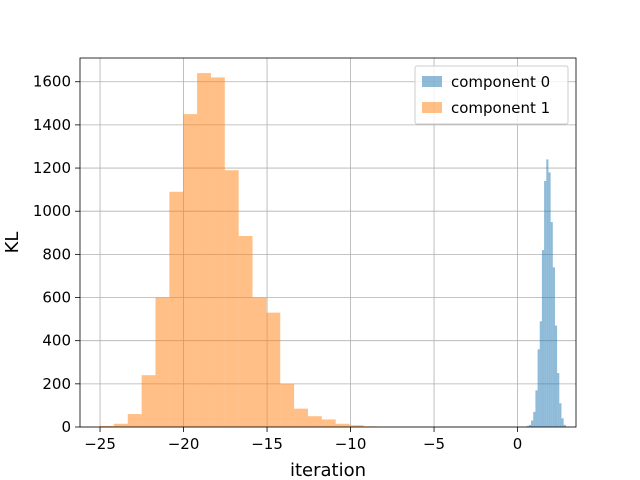 Image resolution: width=640 pixels, height=480 pixels. Describe the element at coordinates (434, 444) in the screenshot. I see `x-tick-label: −5` at that location.